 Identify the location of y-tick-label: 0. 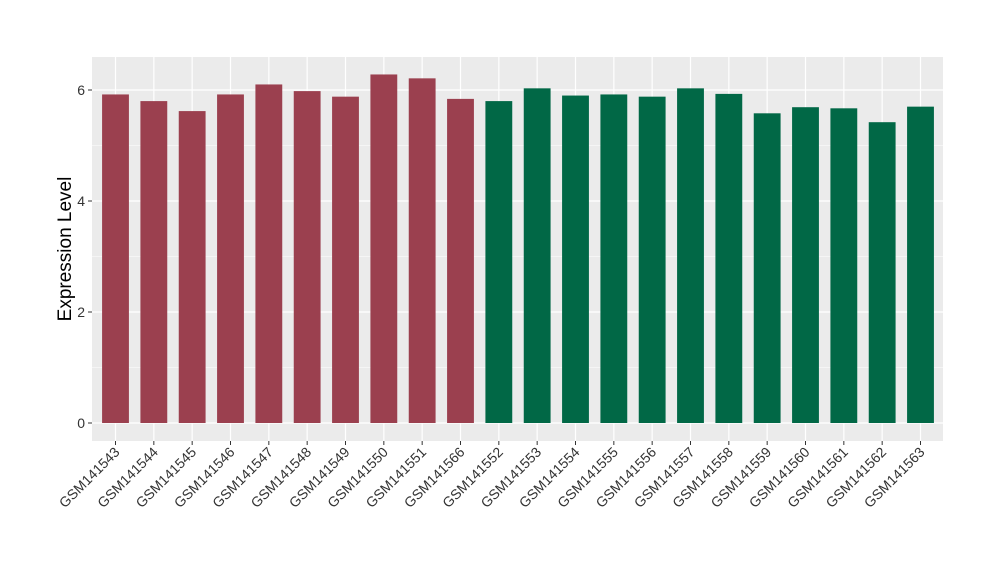
(81, 423).